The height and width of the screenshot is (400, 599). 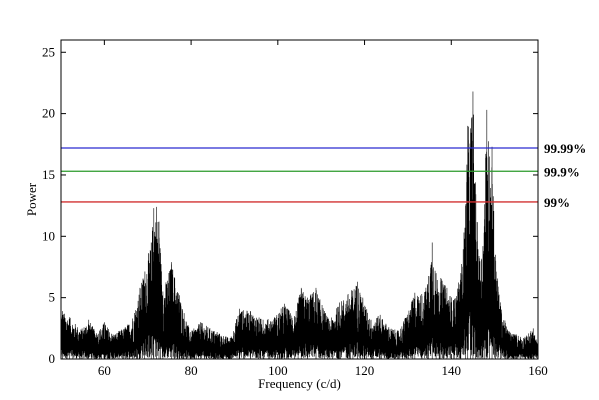 What do you see at coordinates (299, 383) in the screenshot?
I see `x-axis-label: Frequency (c/d)` at bounding box center [299, 383].